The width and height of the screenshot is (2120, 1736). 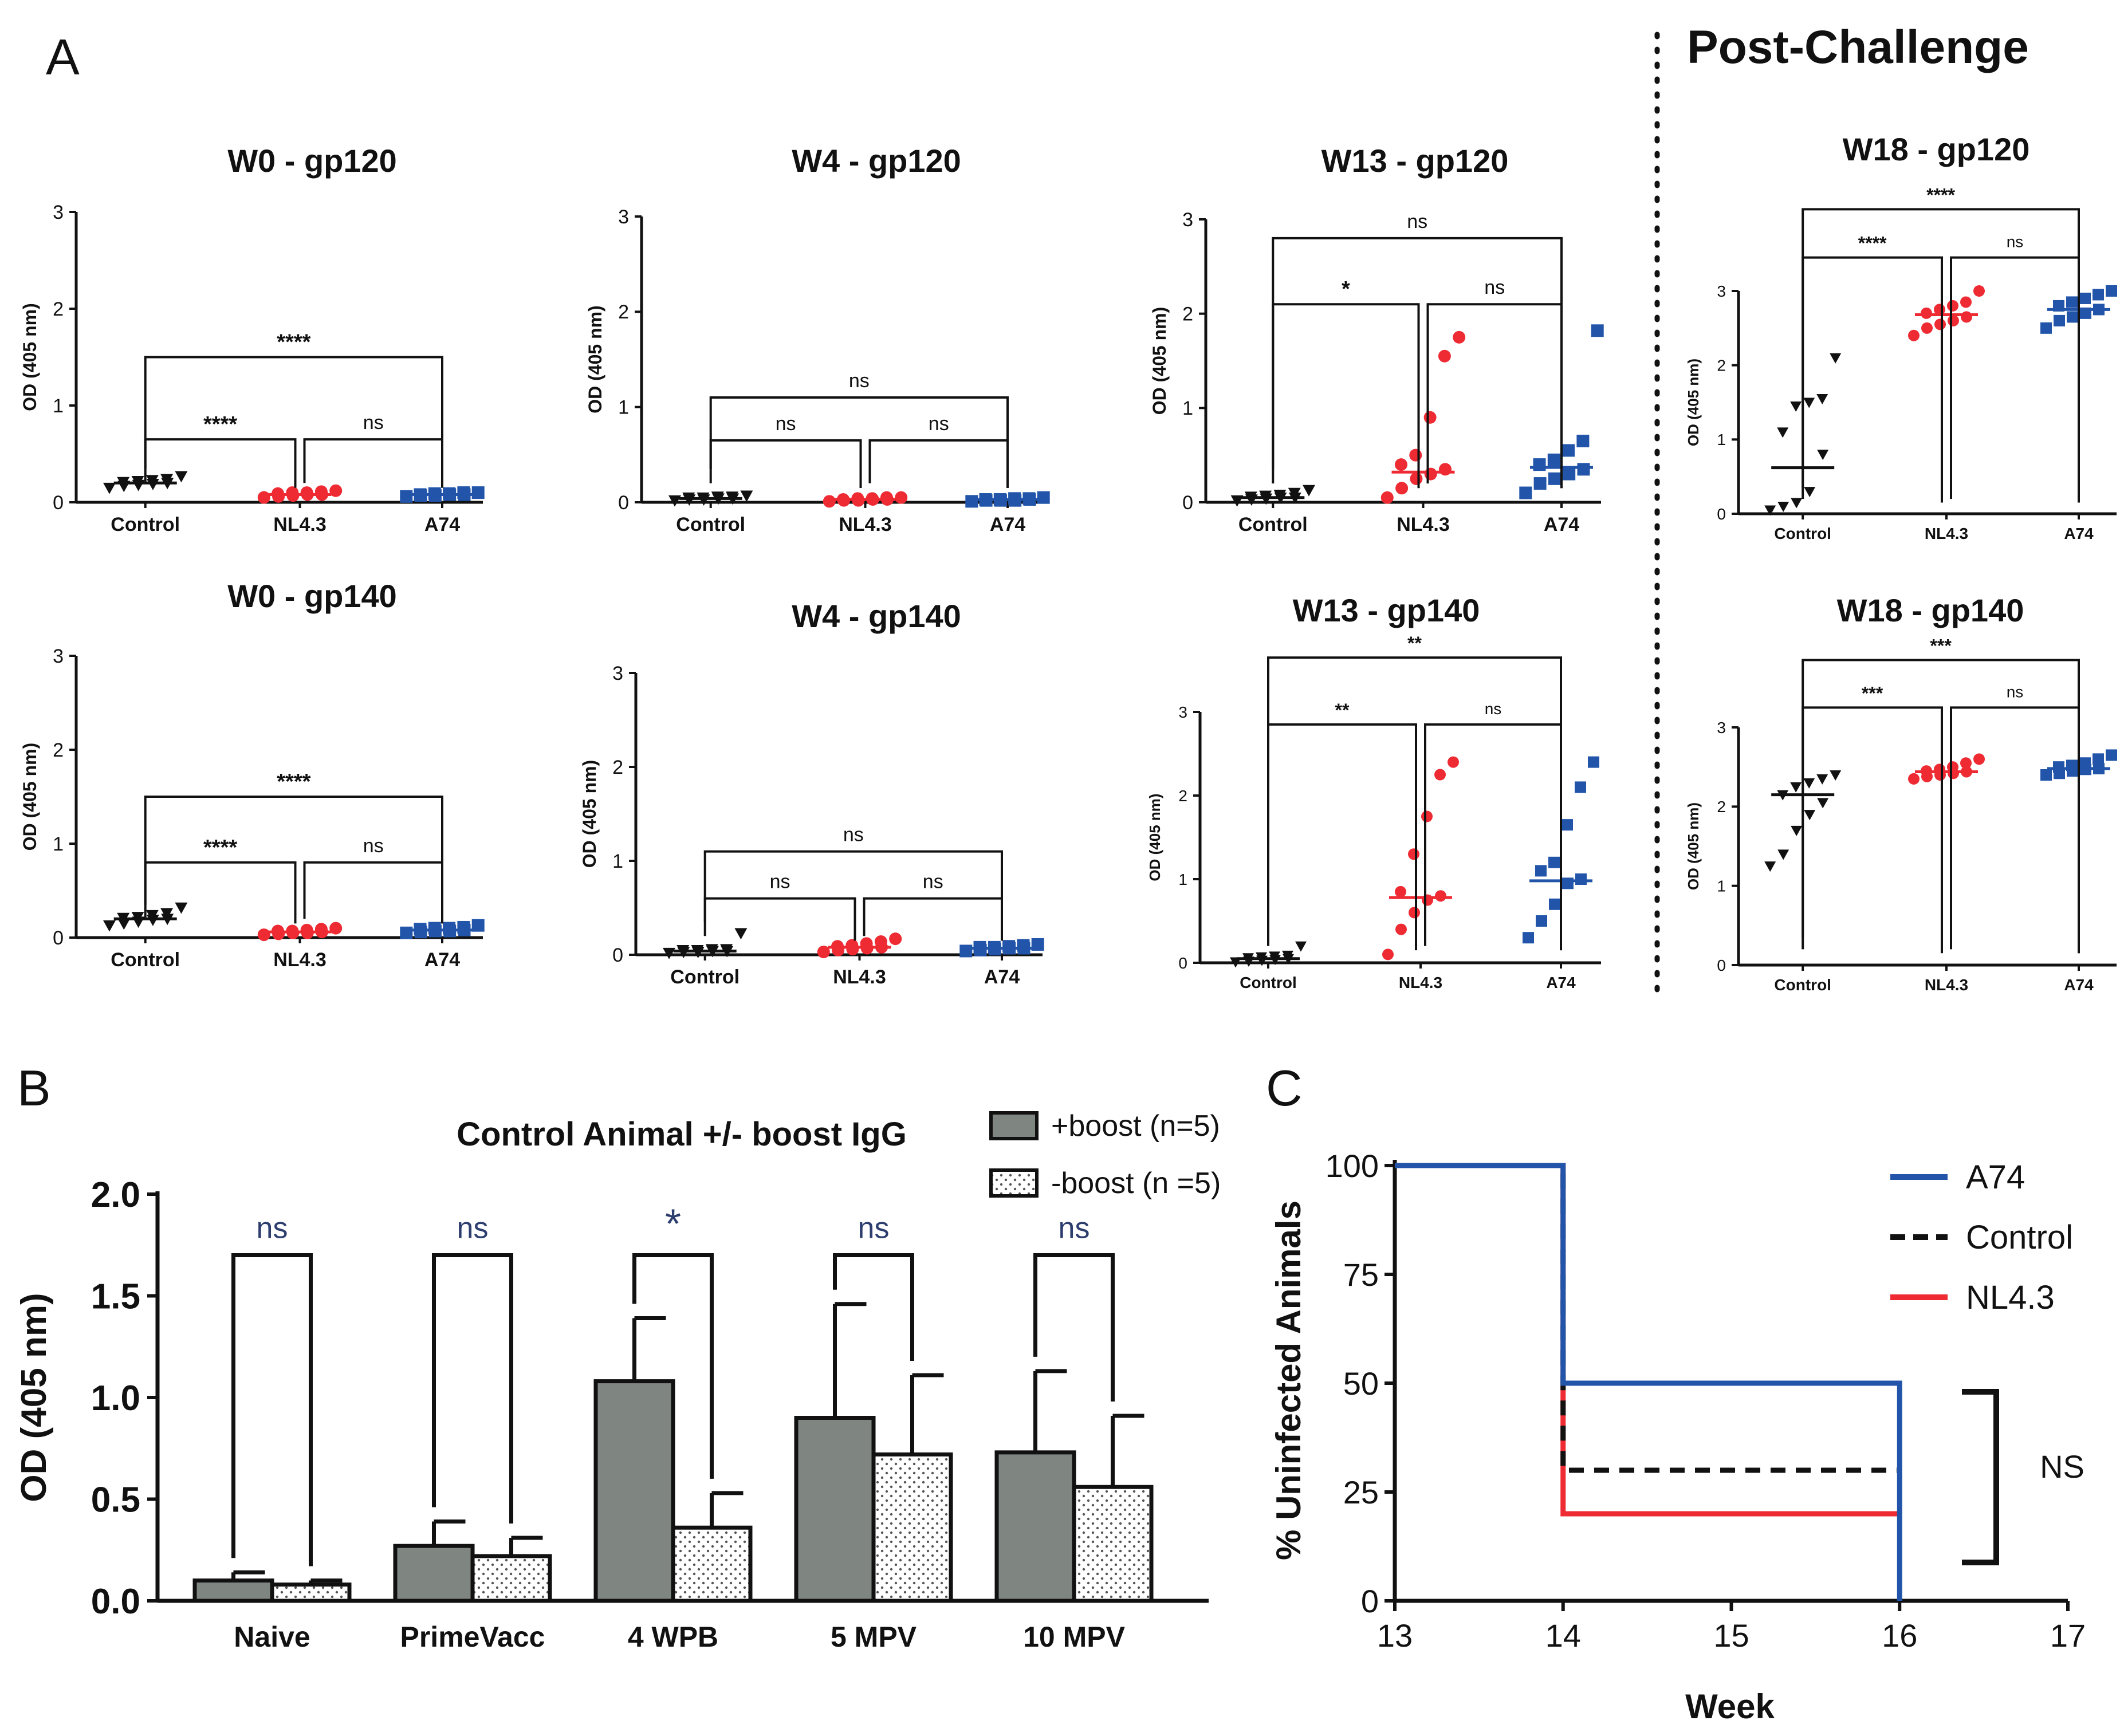 I want to click on legend-label-plus-boost: +boost (n=5), so click(x=1135, y=1126).